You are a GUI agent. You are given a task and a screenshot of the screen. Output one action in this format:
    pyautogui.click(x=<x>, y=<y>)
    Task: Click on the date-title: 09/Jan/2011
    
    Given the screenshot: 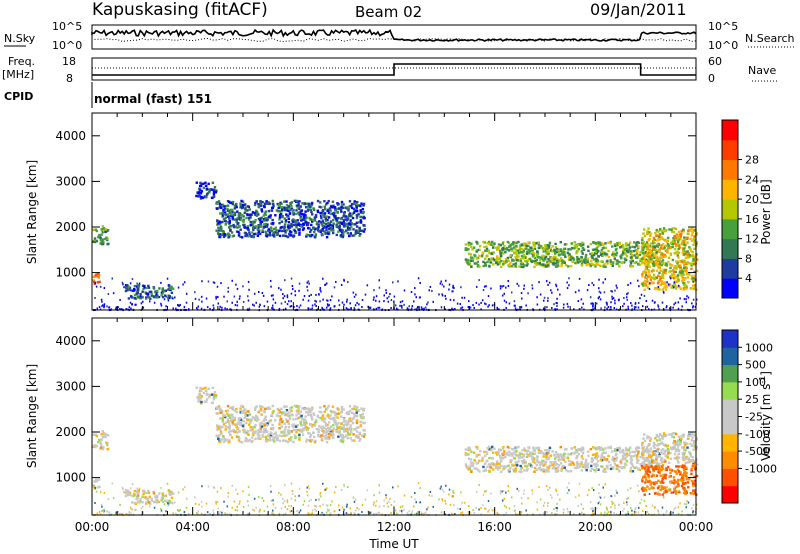 What is the action you would take?
    pyautogui.click(x=638, y=9)
    